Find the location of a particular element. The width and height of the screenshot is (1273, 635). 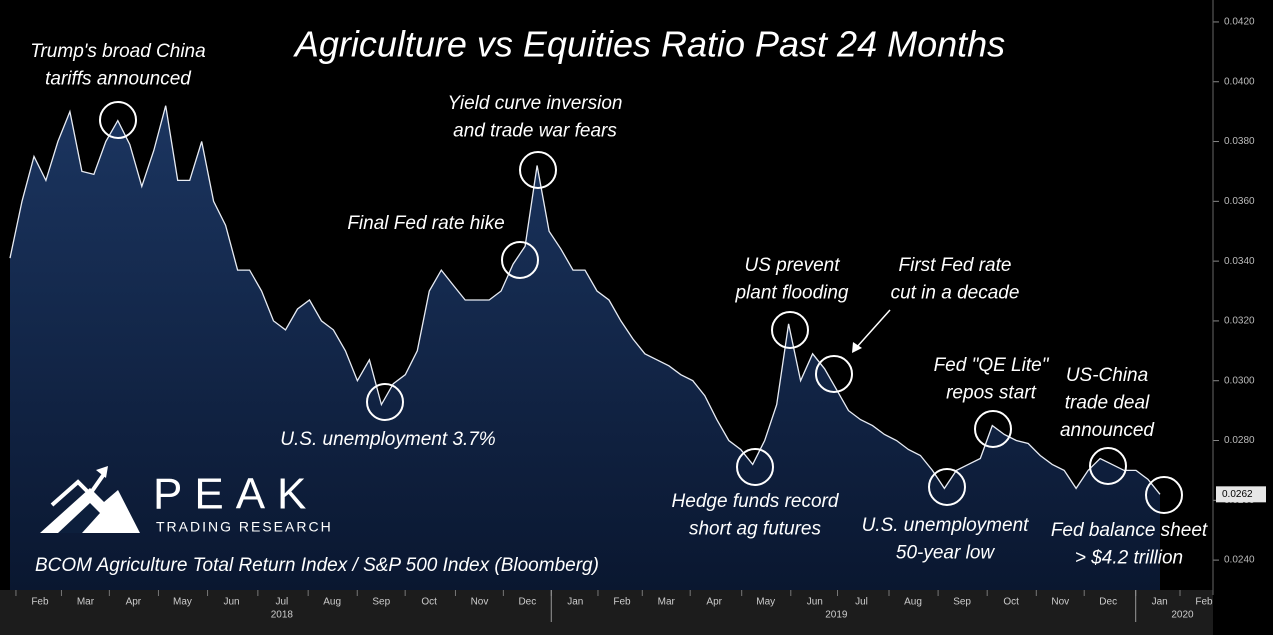

y-tick-label: 0.0240 is located at coordinates (1239, 560).